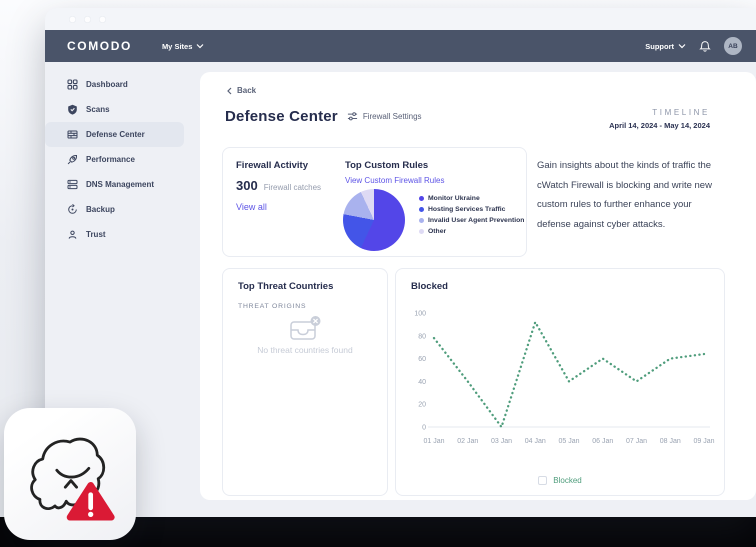 The width and height of the screenshot is (756, 547). I want to click on firewall-settings-link: Firewall Settings, so click(384, 116).